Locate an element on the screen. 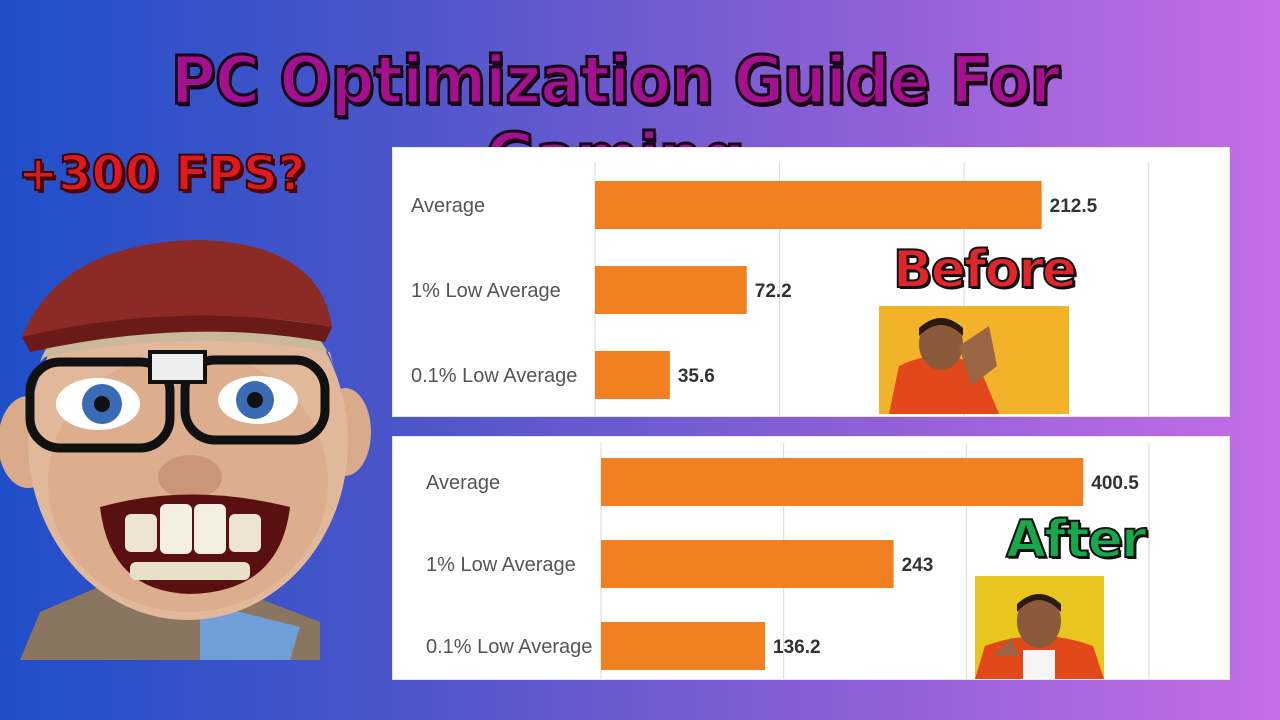 The height and width of the screenshot is (720, 1280). data-label: 72.2 is located at coordinates (773, 291).